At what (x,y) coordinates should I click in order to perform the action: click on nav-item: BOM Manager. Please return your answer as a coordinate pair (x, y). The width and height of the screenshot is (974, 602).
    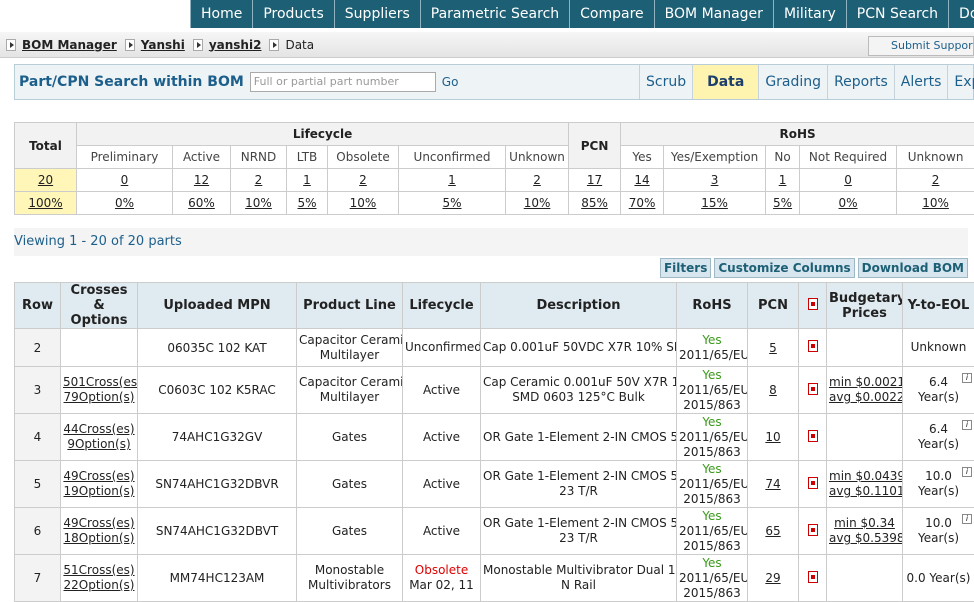
    Looking at the image, I should click on (713, 14).